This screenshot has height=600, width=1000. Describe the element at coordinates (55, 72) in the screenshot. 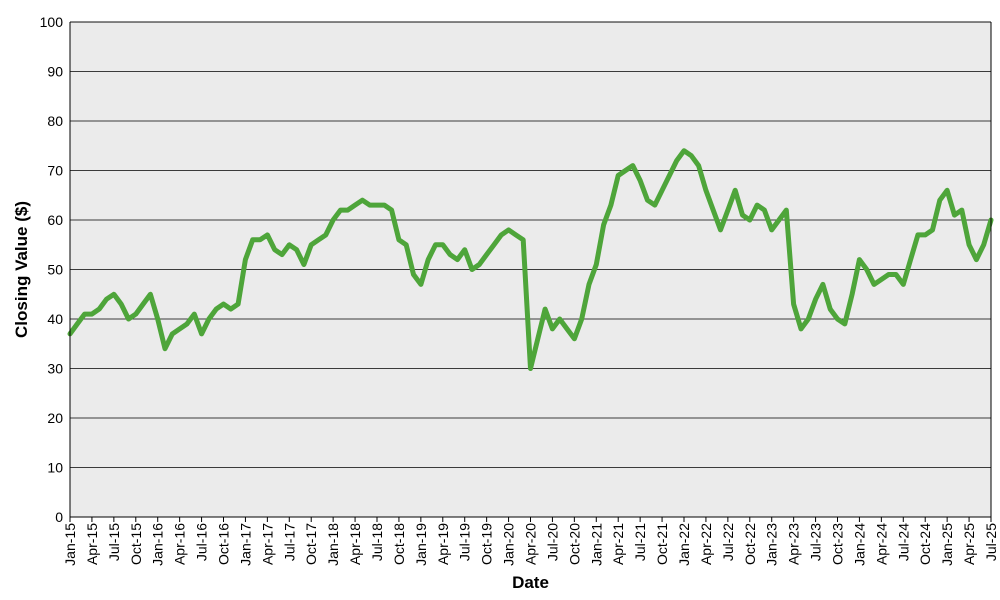

I see `y-tick-label: 90` at that location.